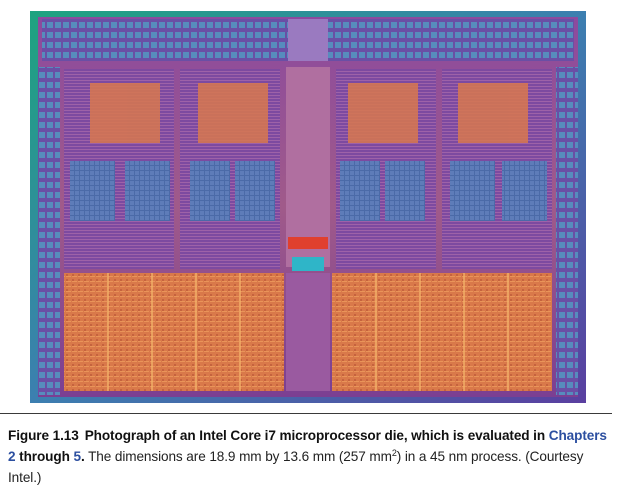 Image resolution: width=618 pixels, height=491 pixels. I want to click on title-period: ., so click(82, 456).